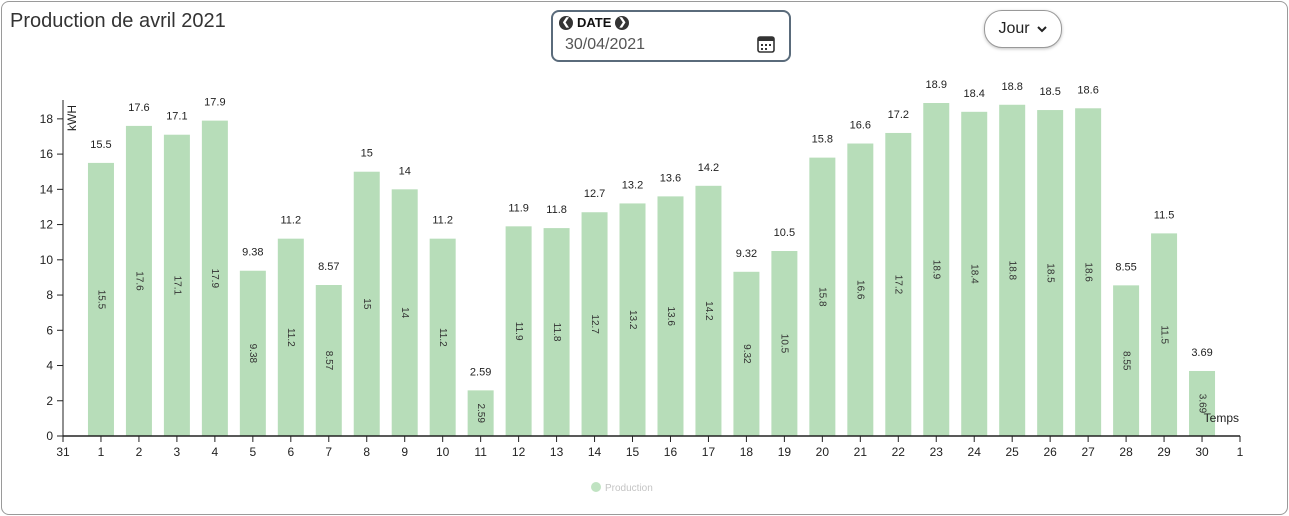 This screenshot has width=1289, height=516. I want to click on page-title: Production de avril 2021, so click(118, 21).